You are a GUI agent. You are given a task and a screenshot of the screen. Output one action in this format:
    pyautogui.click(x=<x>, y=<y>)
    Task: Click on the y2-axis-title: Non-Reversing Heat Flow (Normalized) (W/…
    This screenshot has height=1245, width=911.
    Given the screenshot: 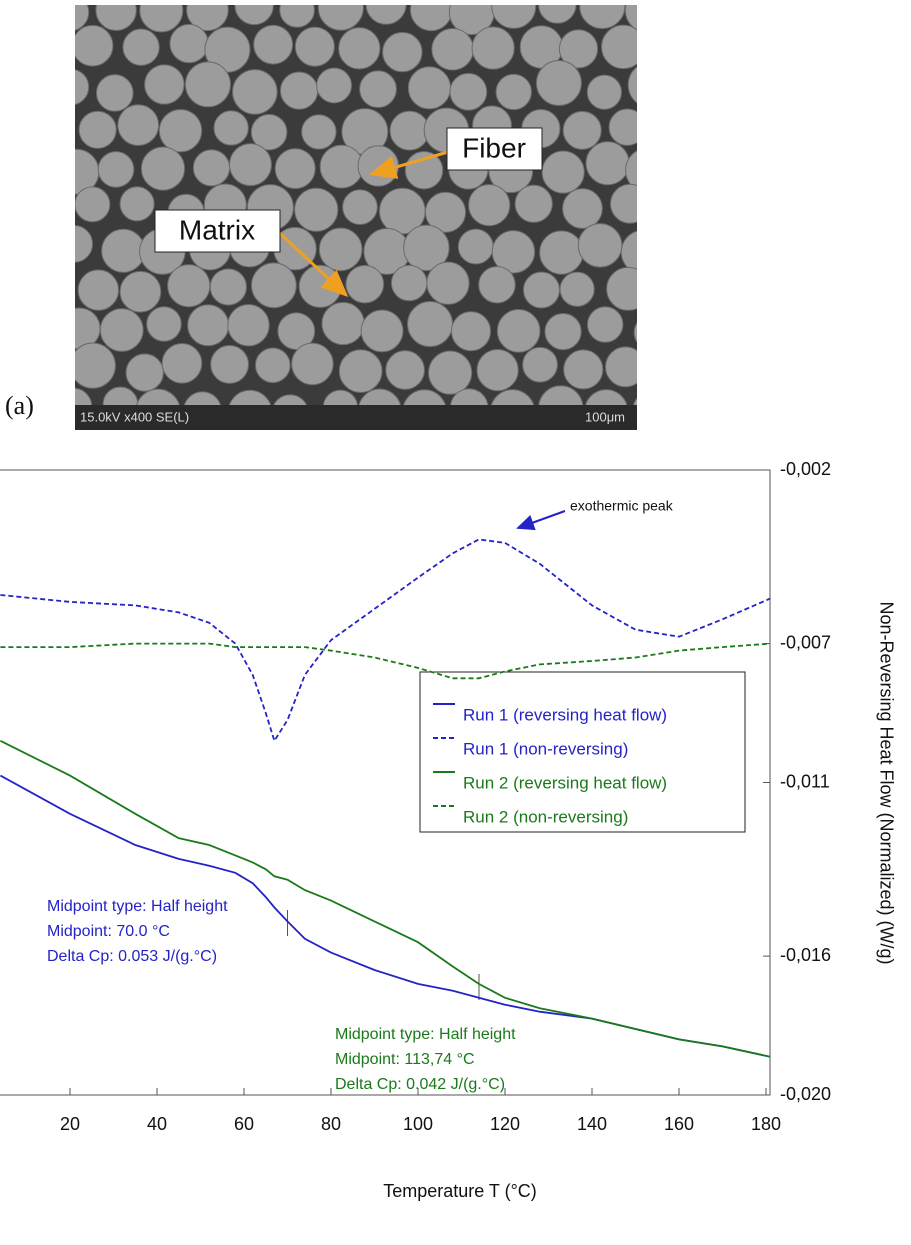 What is the action you would take?
    pyautogui.click(x=886, y=782)
    